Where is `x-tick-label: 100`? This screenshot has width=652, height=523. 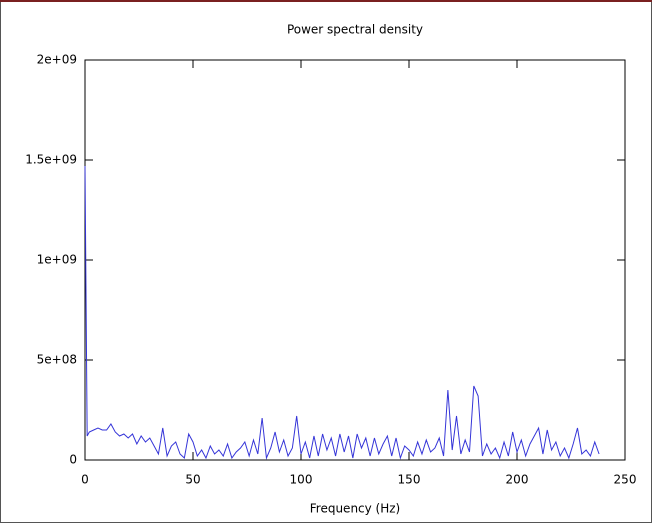
x-tick-label: 100 is located at coordinates (301, 480).